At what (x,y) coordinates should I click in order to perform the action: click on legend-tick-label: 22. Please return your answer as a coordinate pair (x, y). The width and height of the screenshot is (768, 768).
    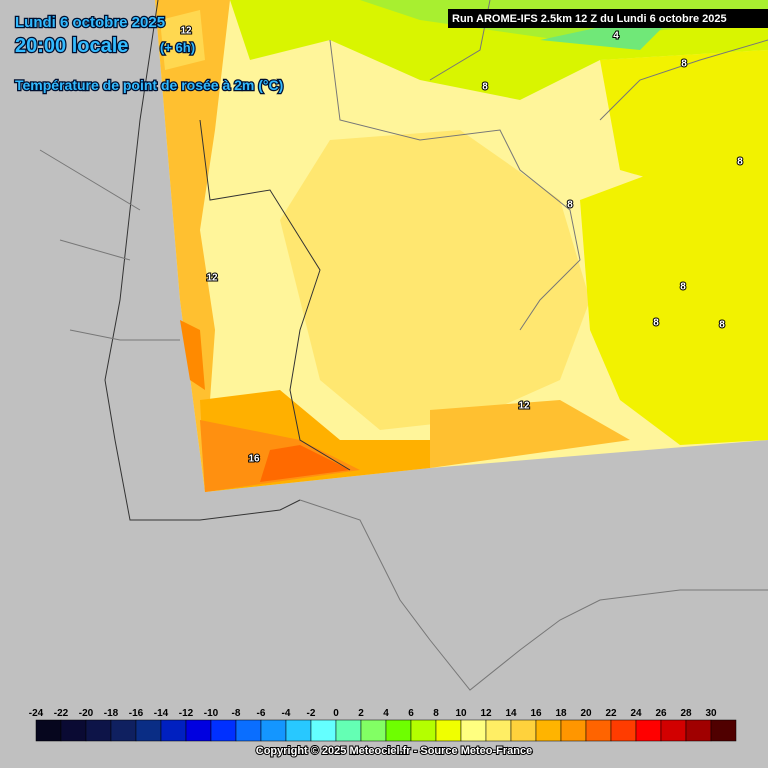
    Looking at the image, I should click on (611, 713).